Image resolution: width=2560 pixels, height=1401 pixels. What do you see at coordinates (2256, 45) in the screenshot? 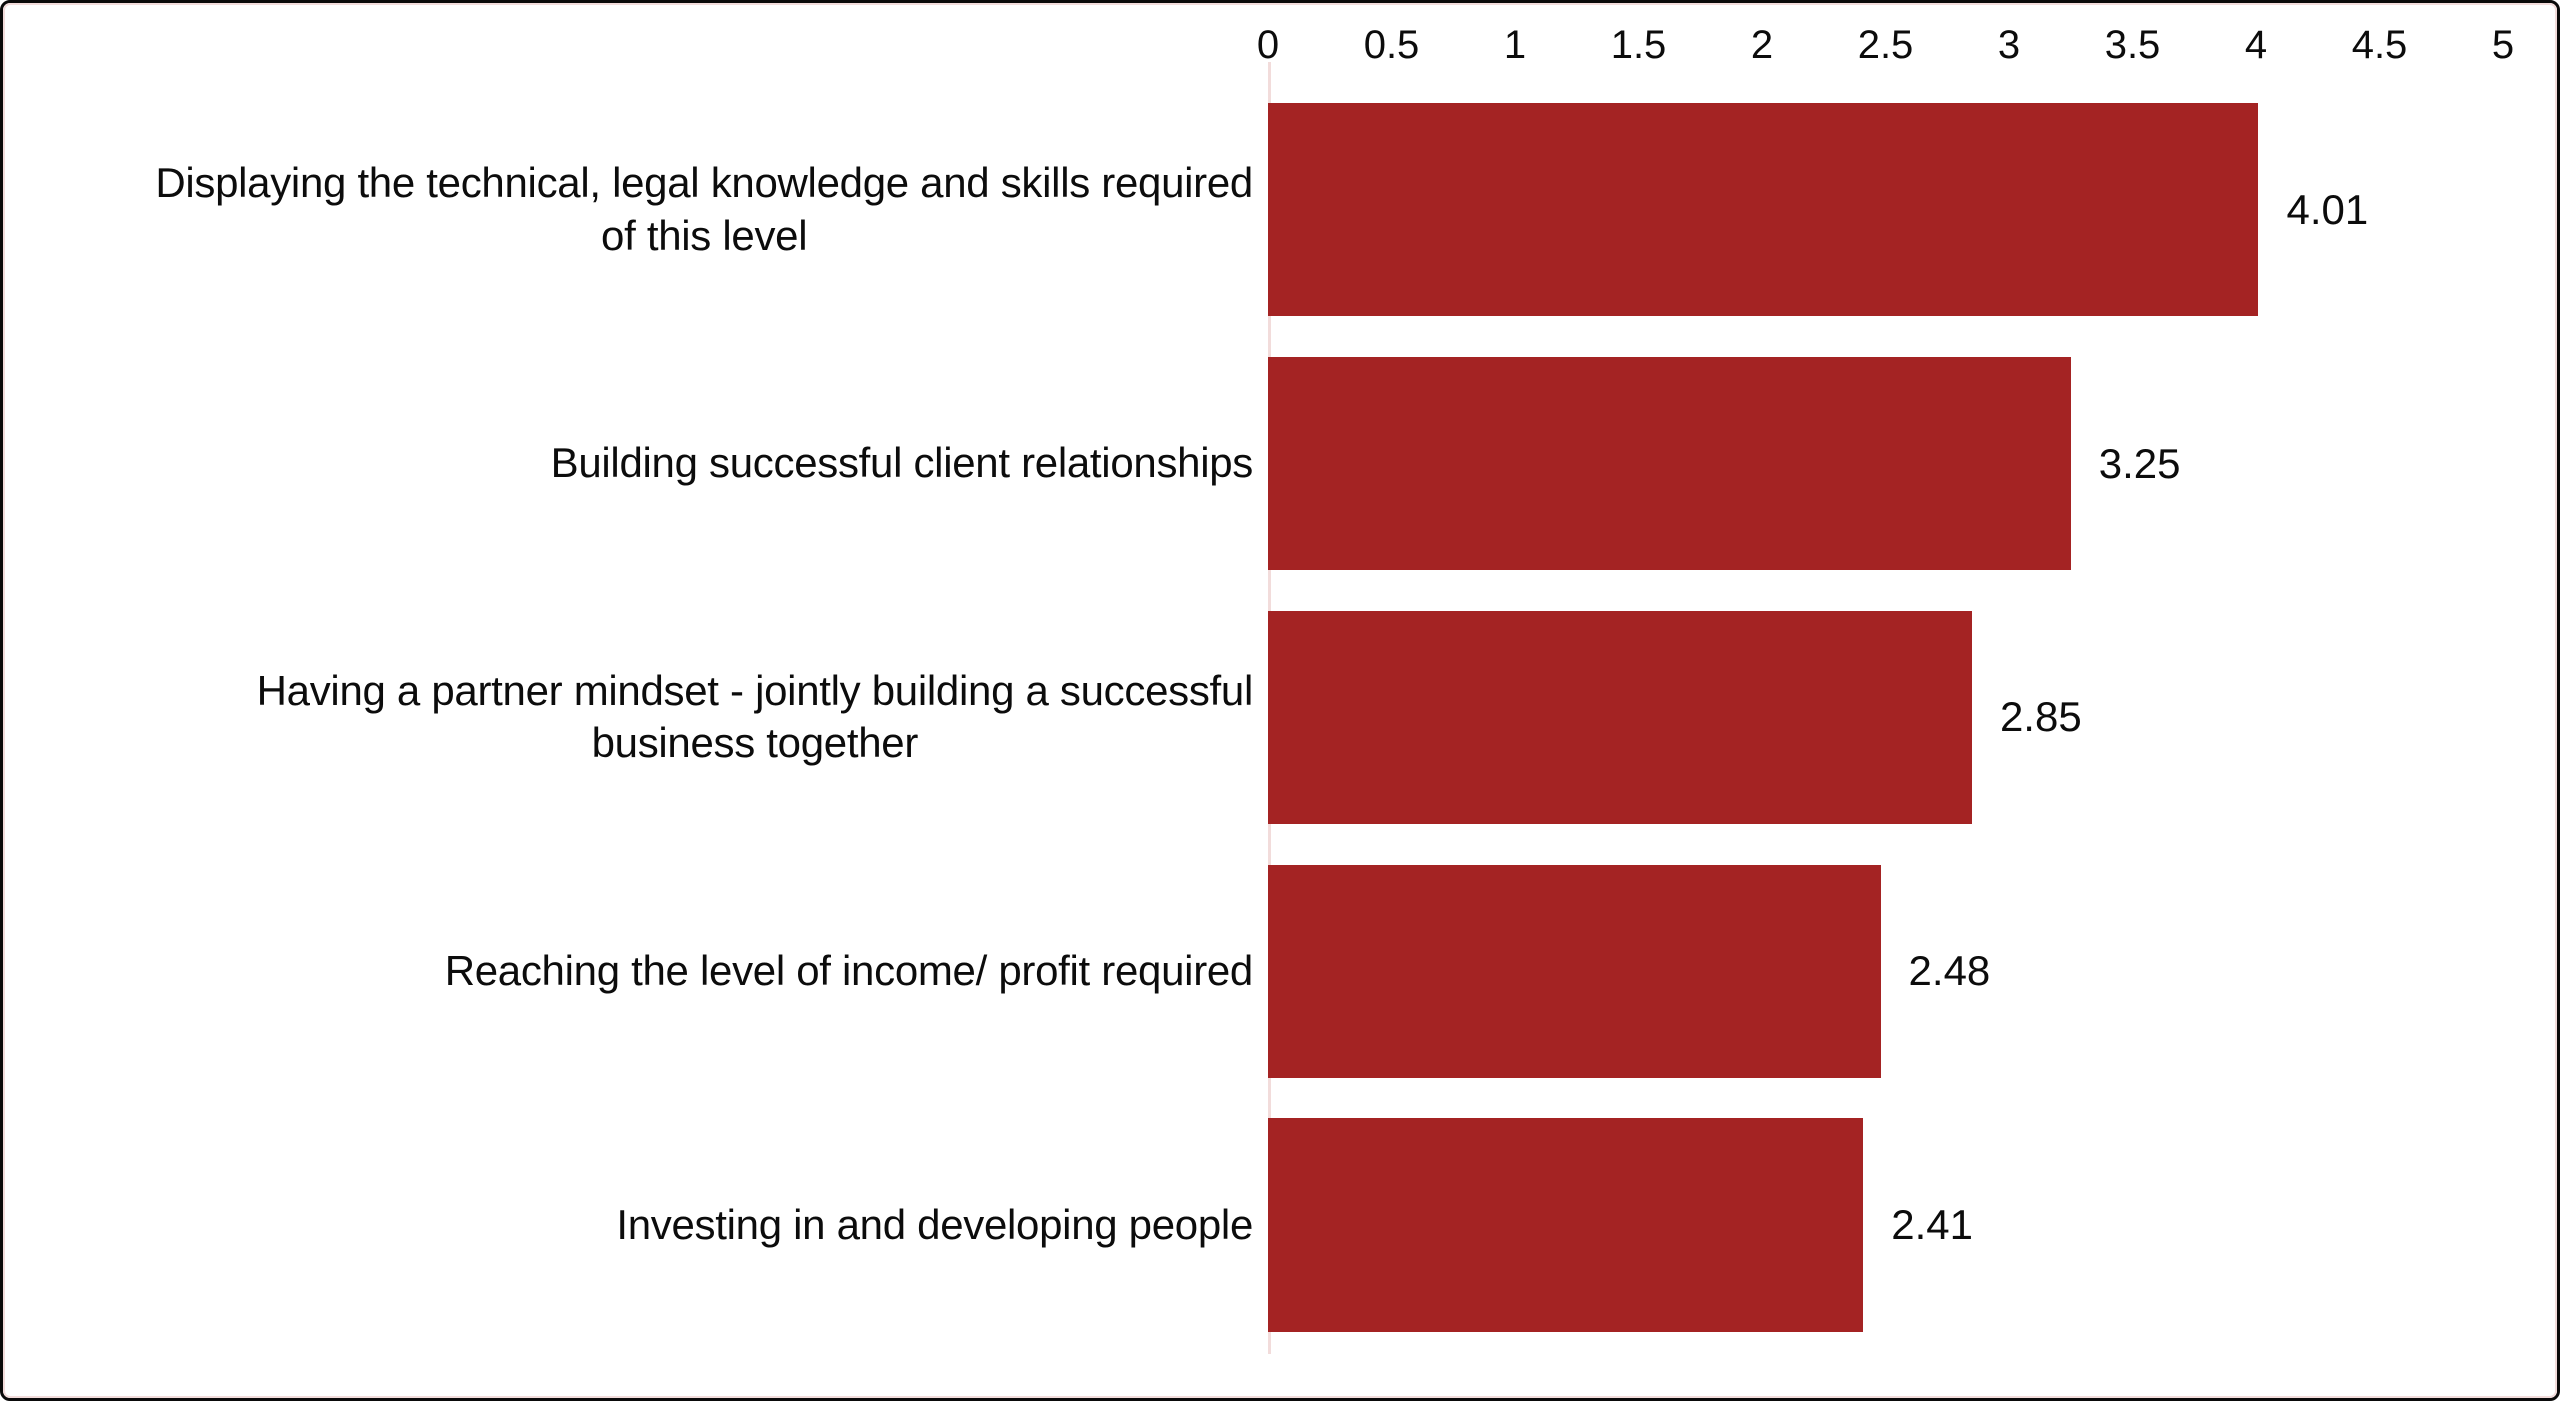
I see `x-axis-tick-label: 4` at bounding box center [2256, 45].